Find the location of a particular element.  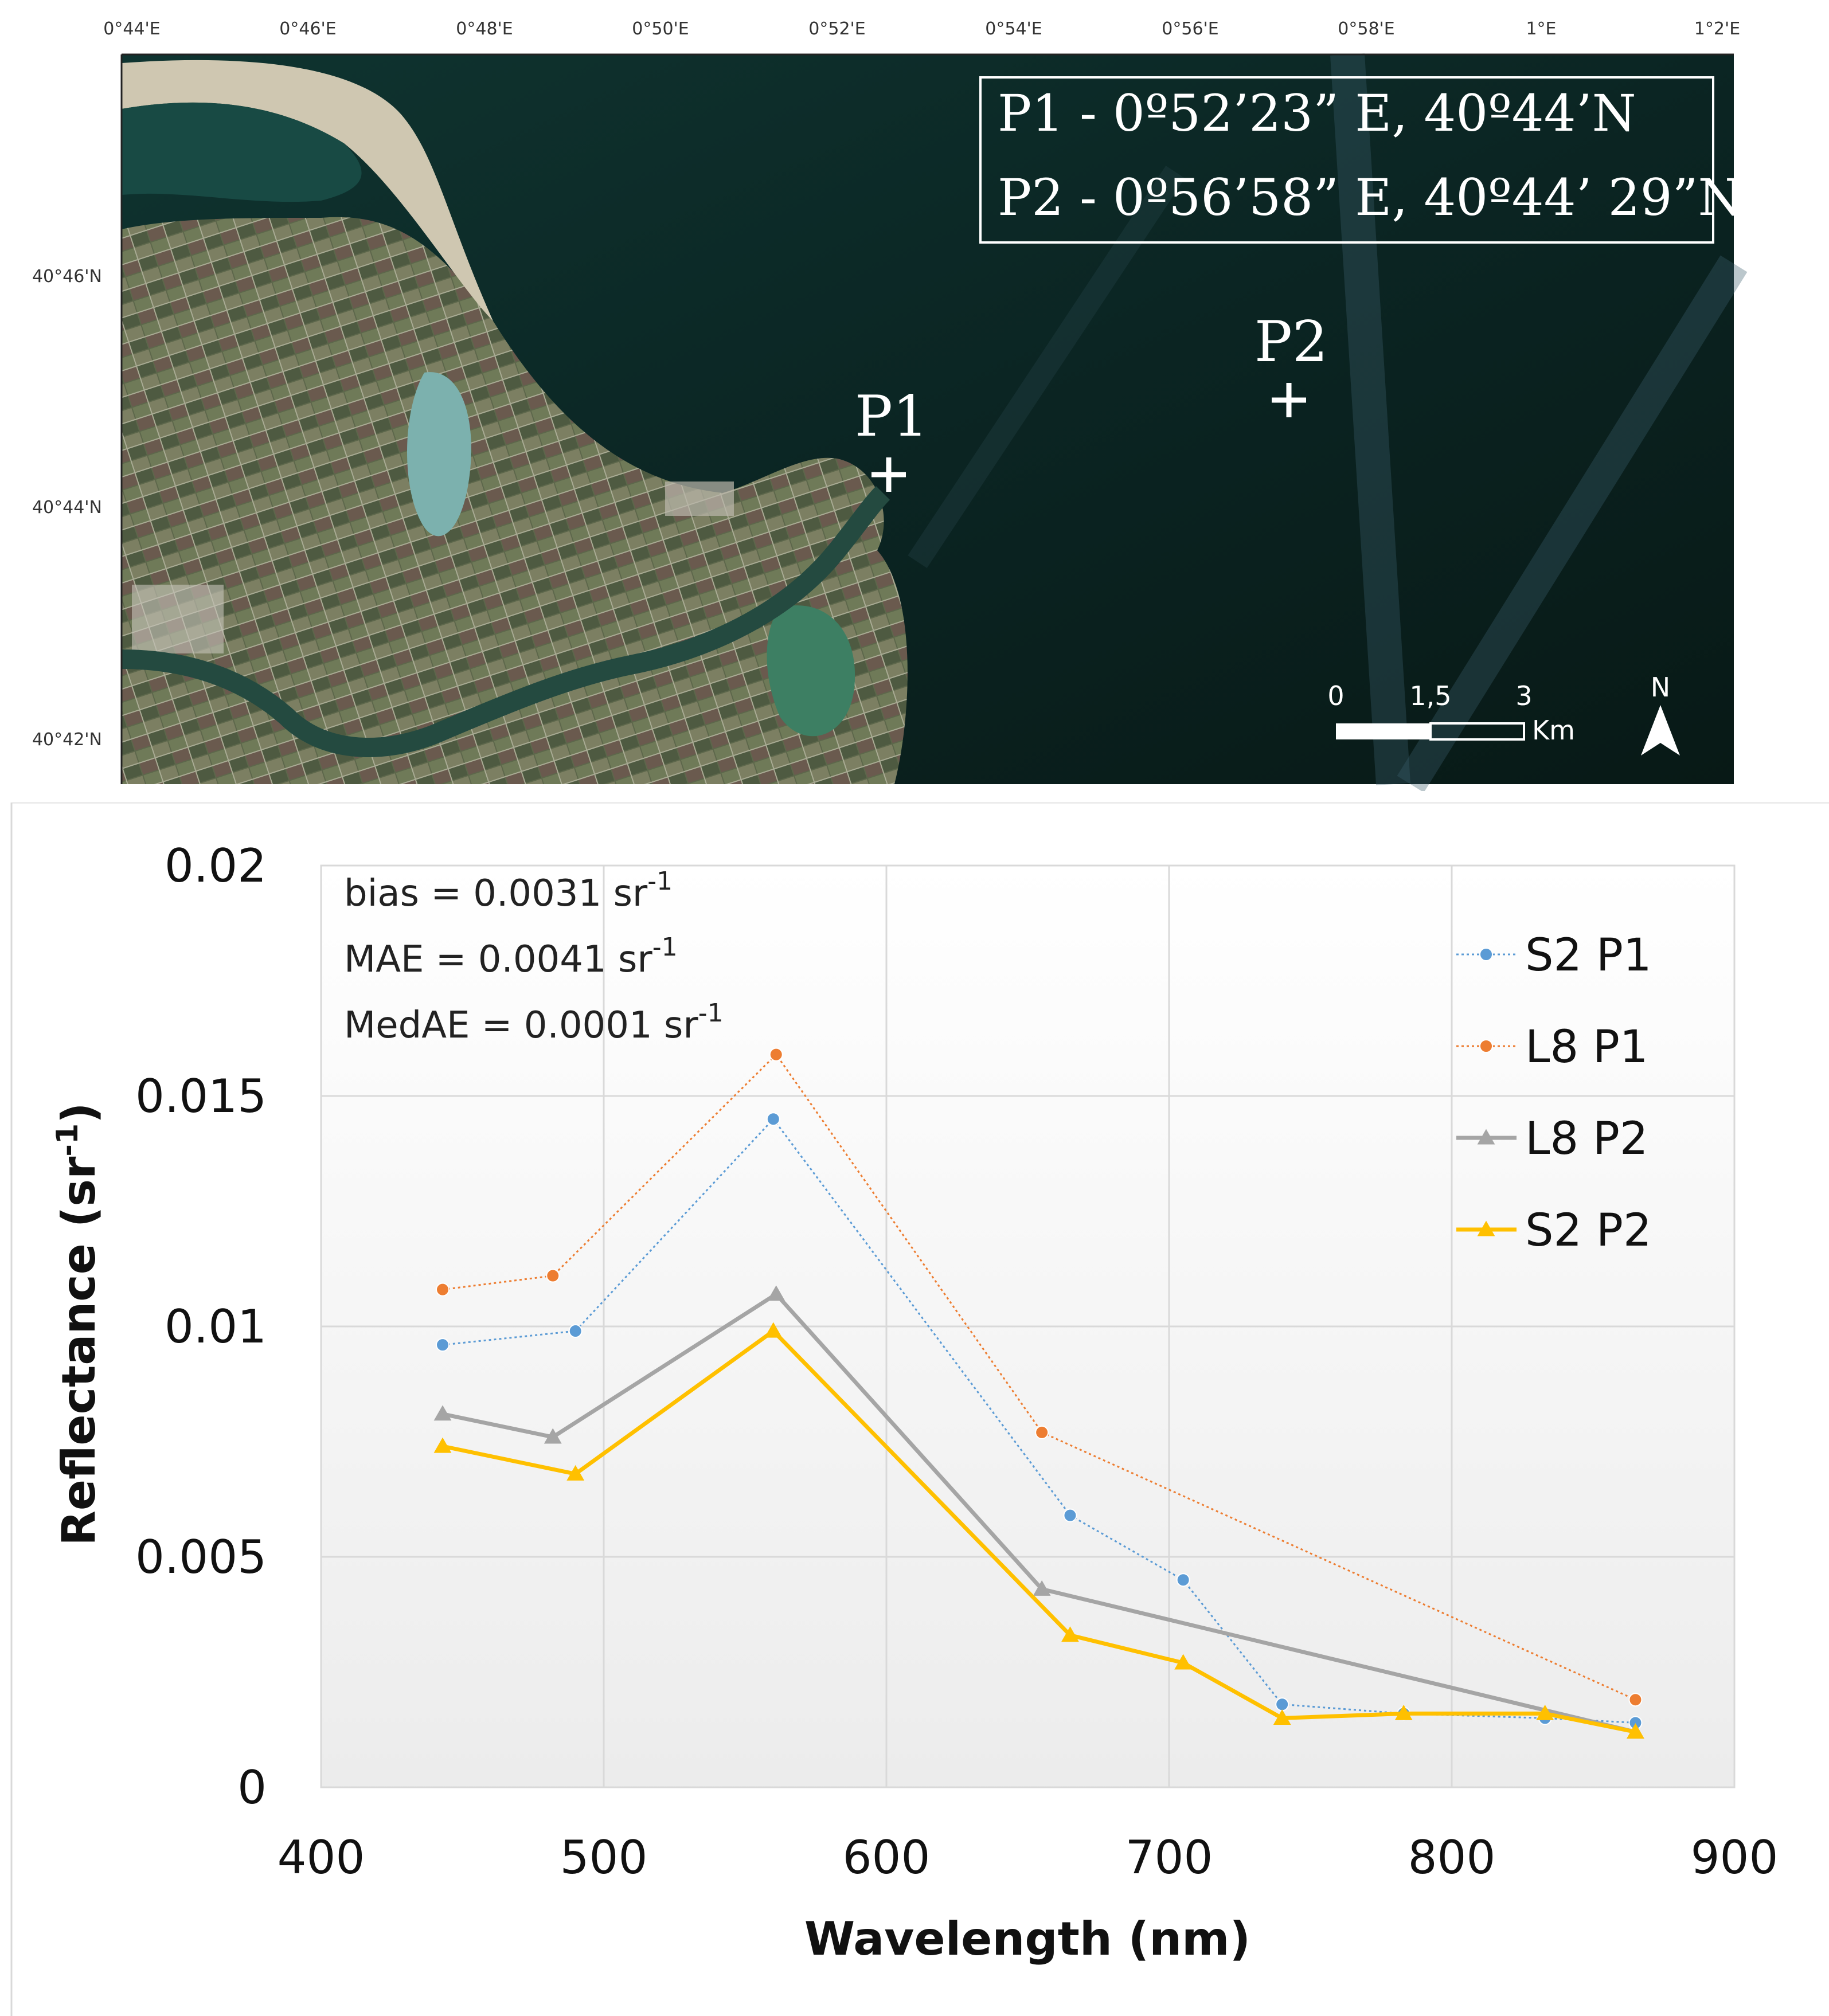

lon-tick: 0°56'E is located at coordinates (1190, 29).